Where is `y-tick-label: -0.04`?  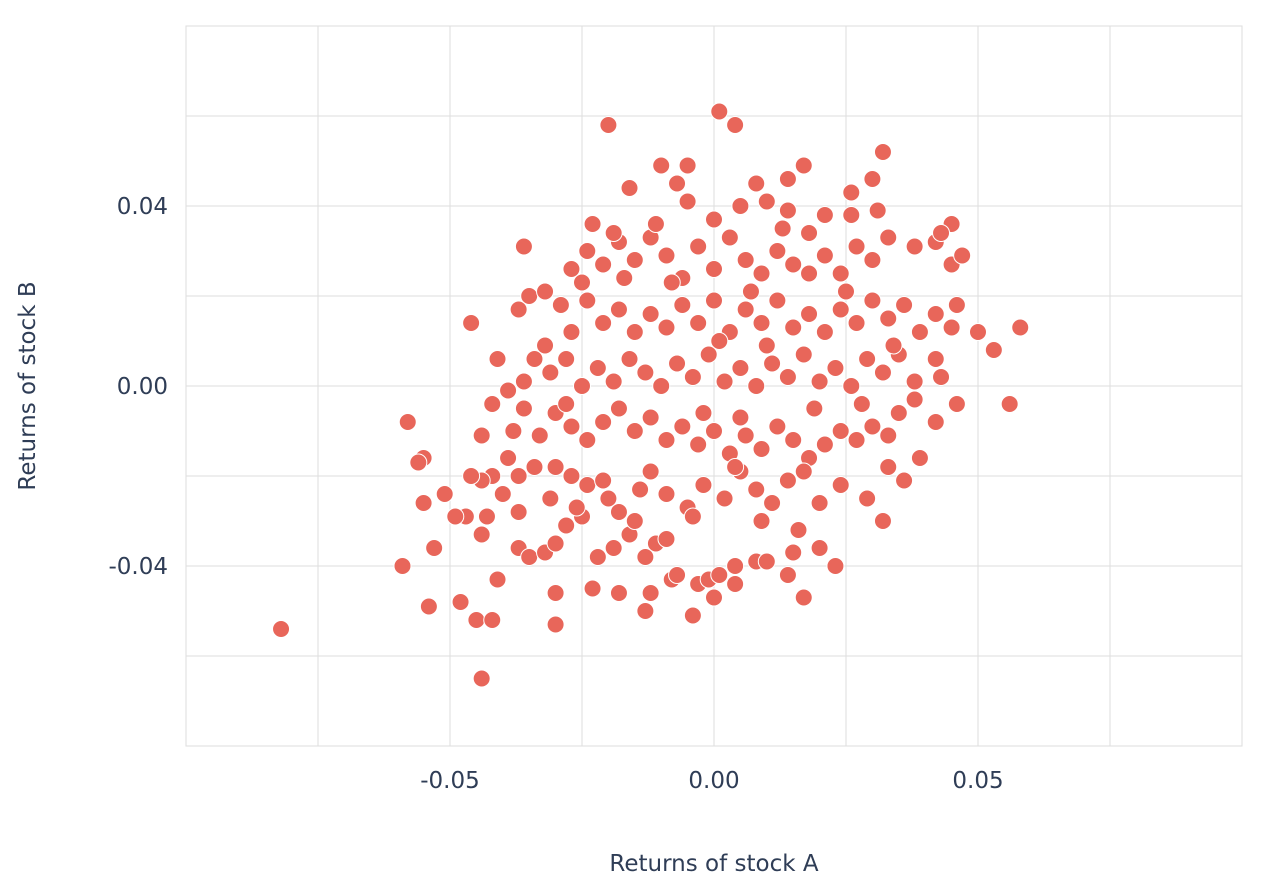 y-tick-label: -0.04 is located at coordinates (138, 567).